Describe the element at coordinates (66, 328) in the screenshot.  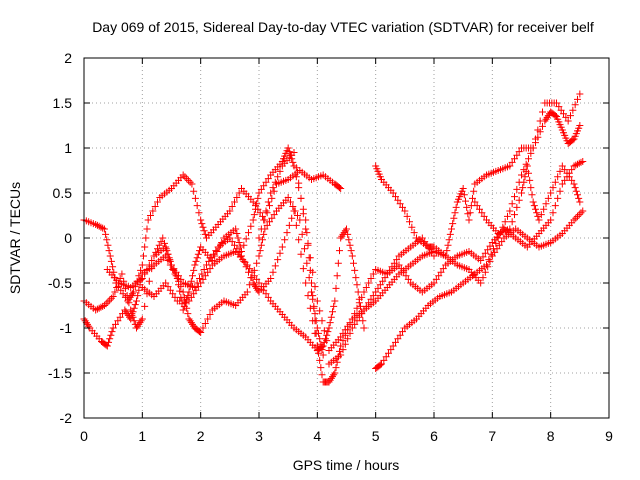
I see `y-tick-label: -1` at that location.